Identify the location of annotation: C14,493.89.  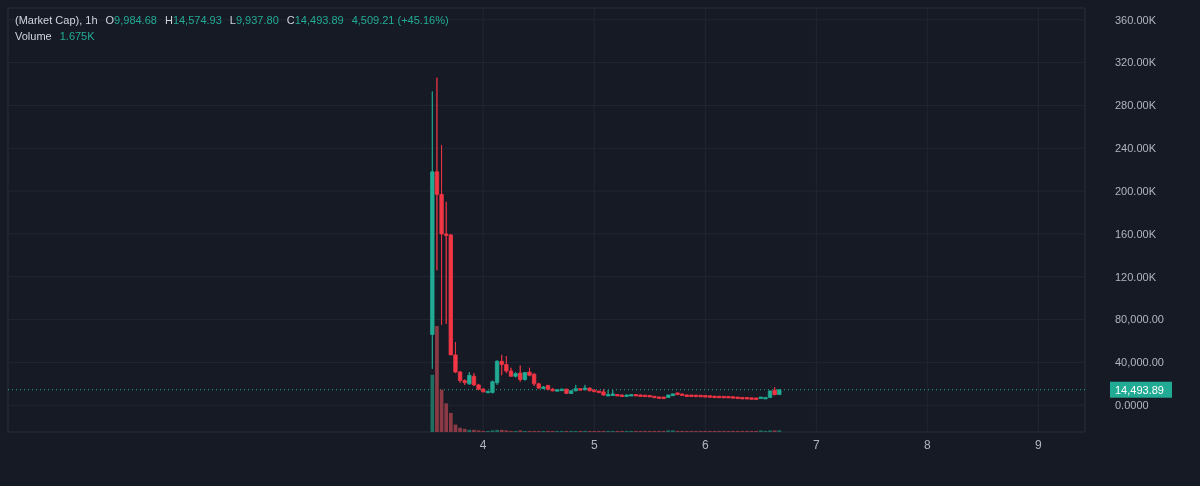
(315, 20).